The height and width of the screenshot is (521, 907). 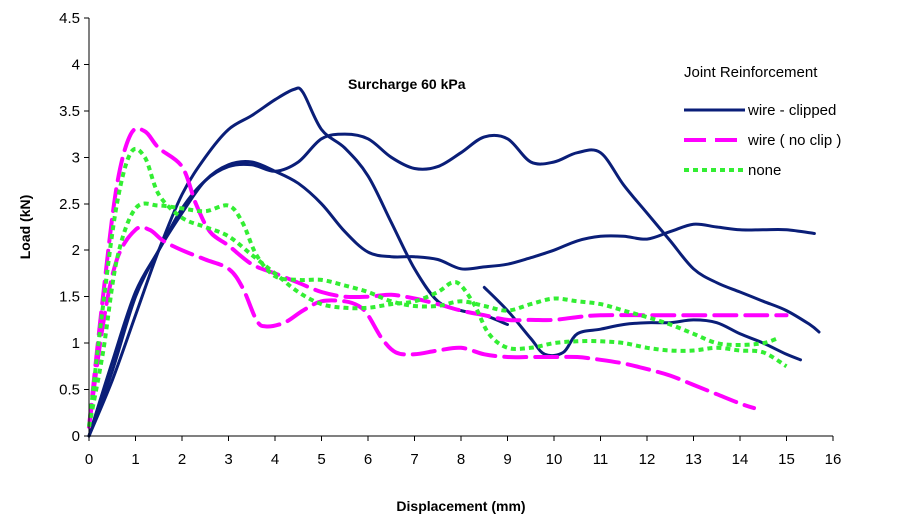 What do you see at coordinates (275, 459) in the screenshot?
I see `x-tick-label: 4` at bounding box center [275, 459].